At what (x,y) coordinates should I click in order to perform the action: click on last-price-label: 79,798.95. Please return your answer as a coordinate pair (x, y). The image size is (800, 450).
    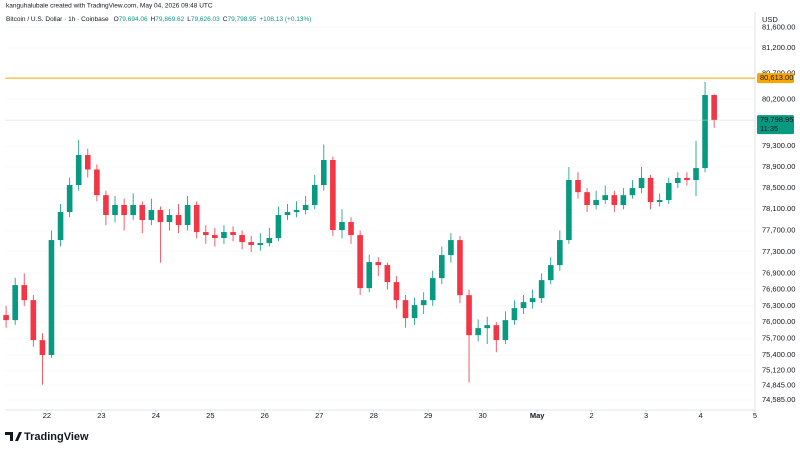
    Looking at the image, I should click on (776, 119).